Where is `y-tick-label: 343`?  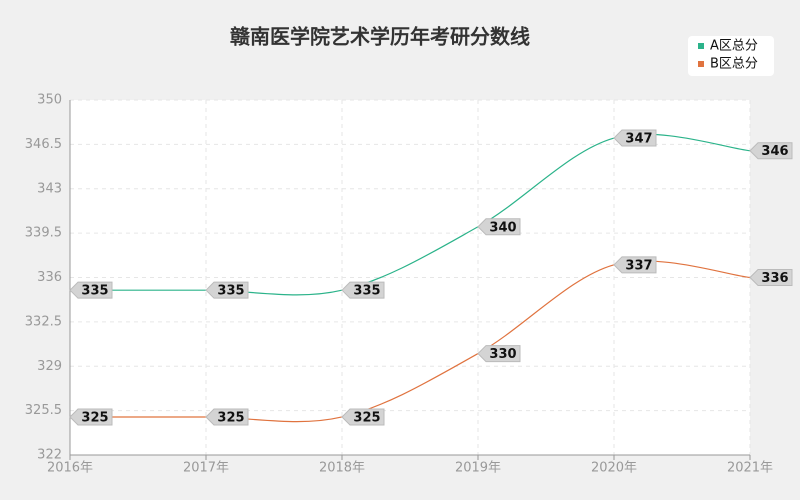 y-tick-label: 343 is located at coordinates (49, 188).